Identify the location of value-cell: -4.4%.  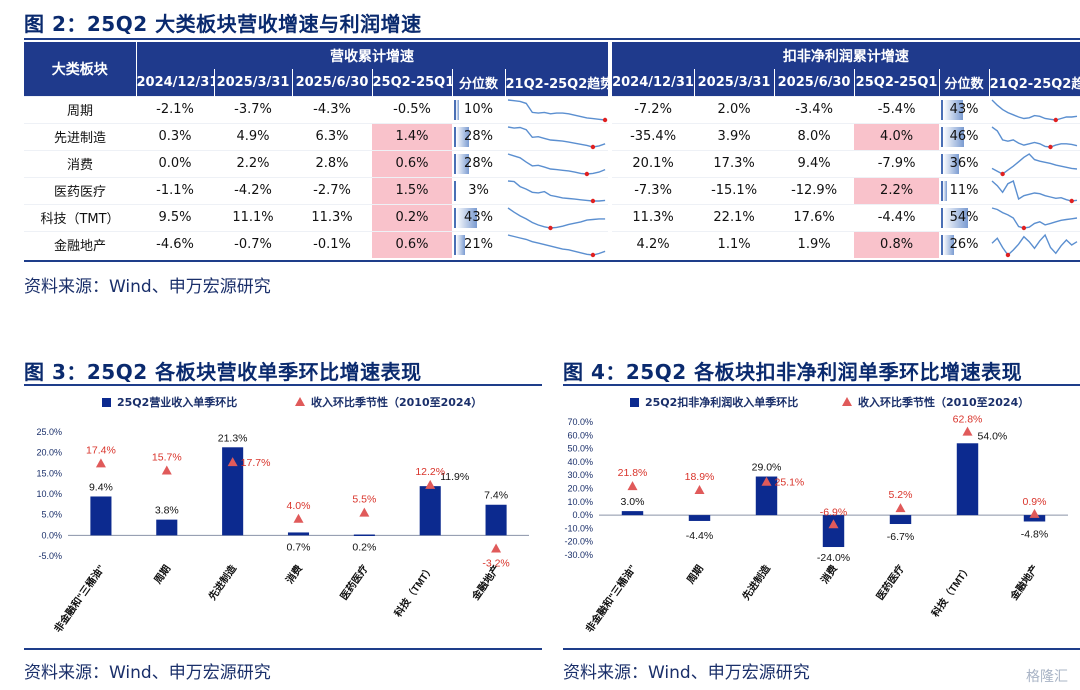
(897, 217).